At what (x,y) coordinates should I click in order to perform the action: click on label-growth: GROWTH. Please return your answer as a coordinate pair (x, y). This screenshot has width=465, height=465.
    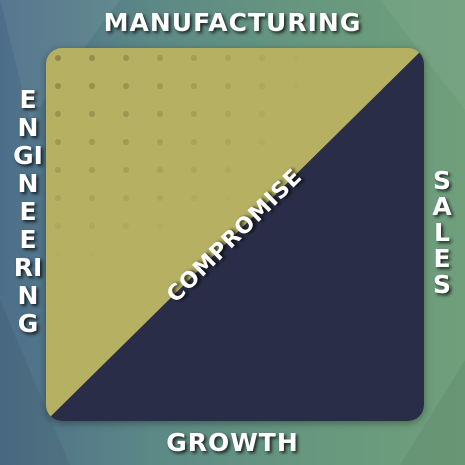
    Looking at the image, I should click on (232, 442).